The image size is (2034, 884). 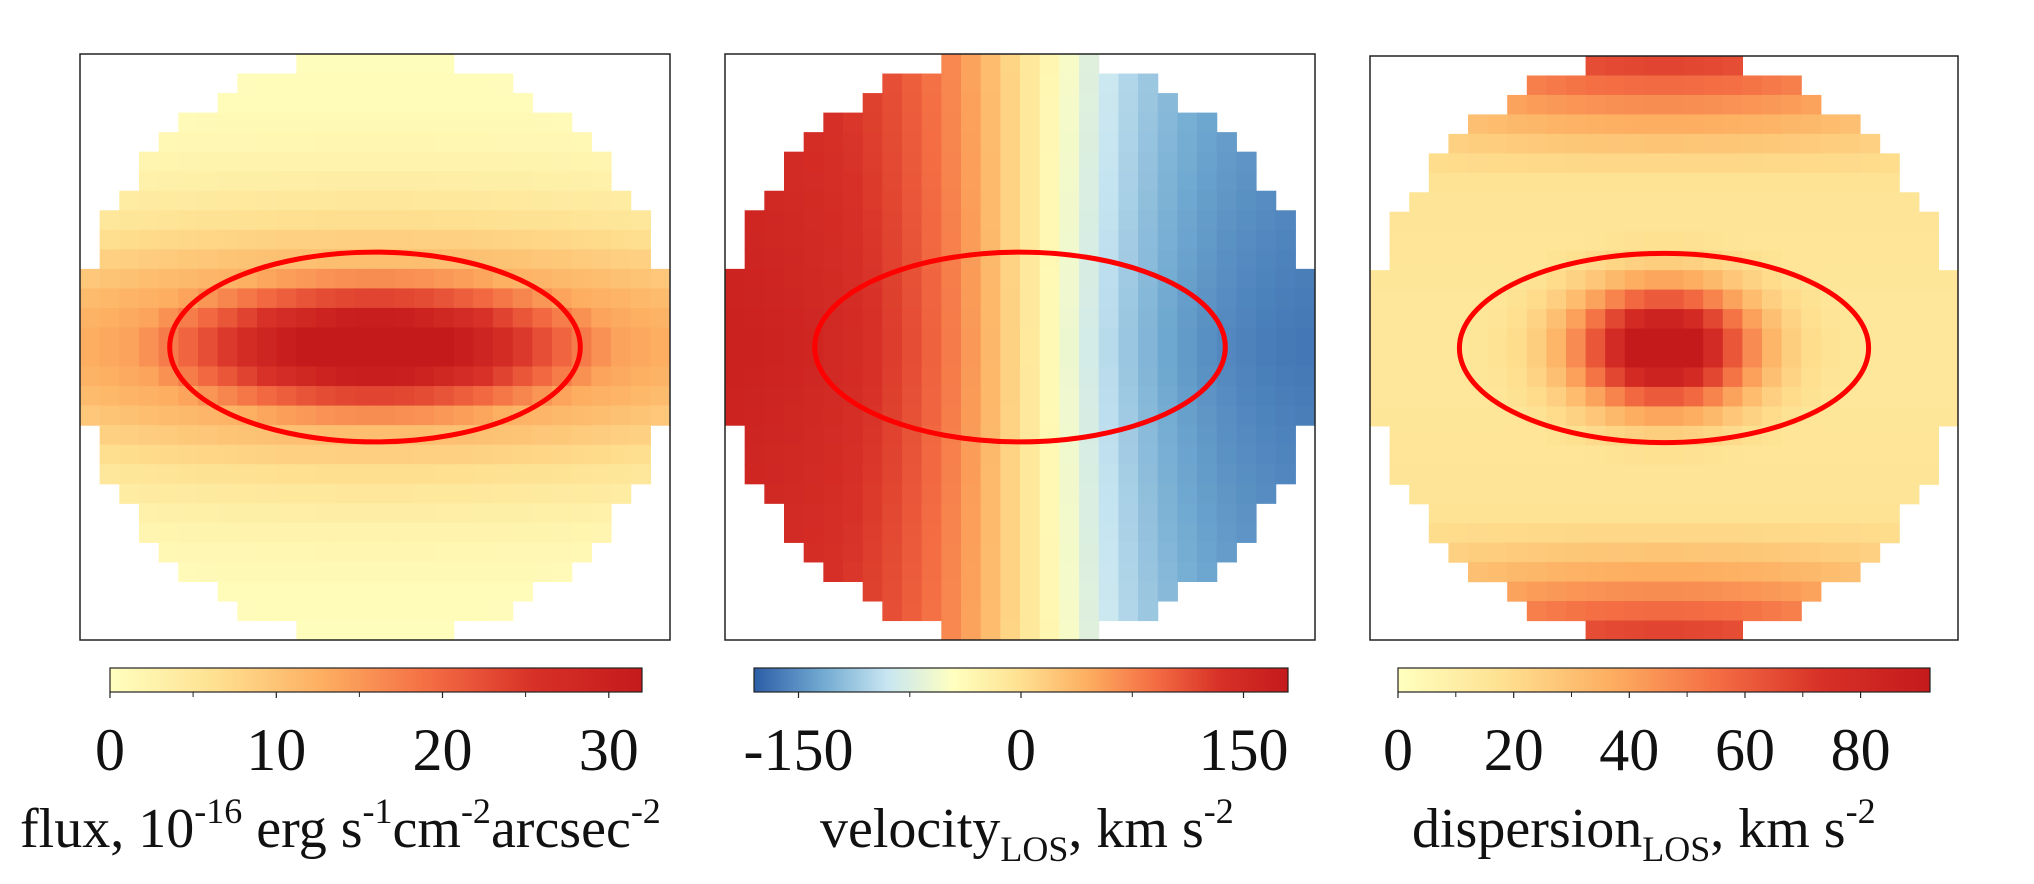 What do you see at coordinates (340, 825) in the screenshot?
I see `flux-axis-label: flux, 10-16 erg s-1cm-2arcsec-2` at bounding box center [340, 825].